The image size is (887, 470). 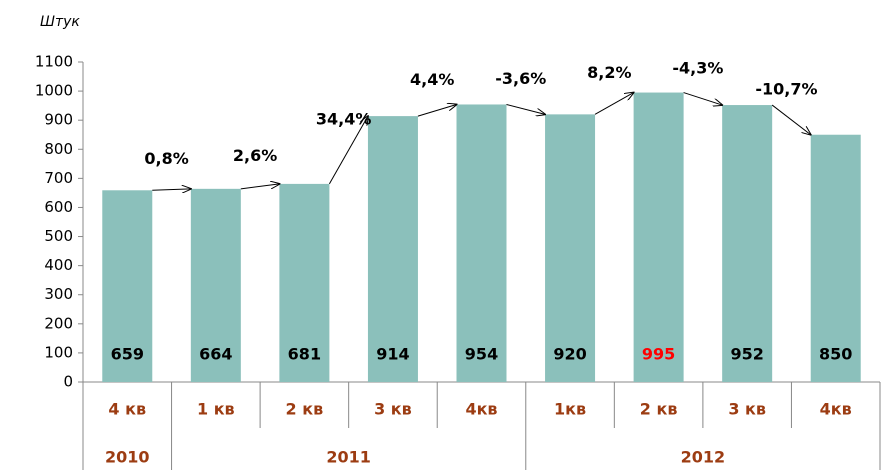 I want to click on y-tick-label: 800, so click(x=58, y=149).